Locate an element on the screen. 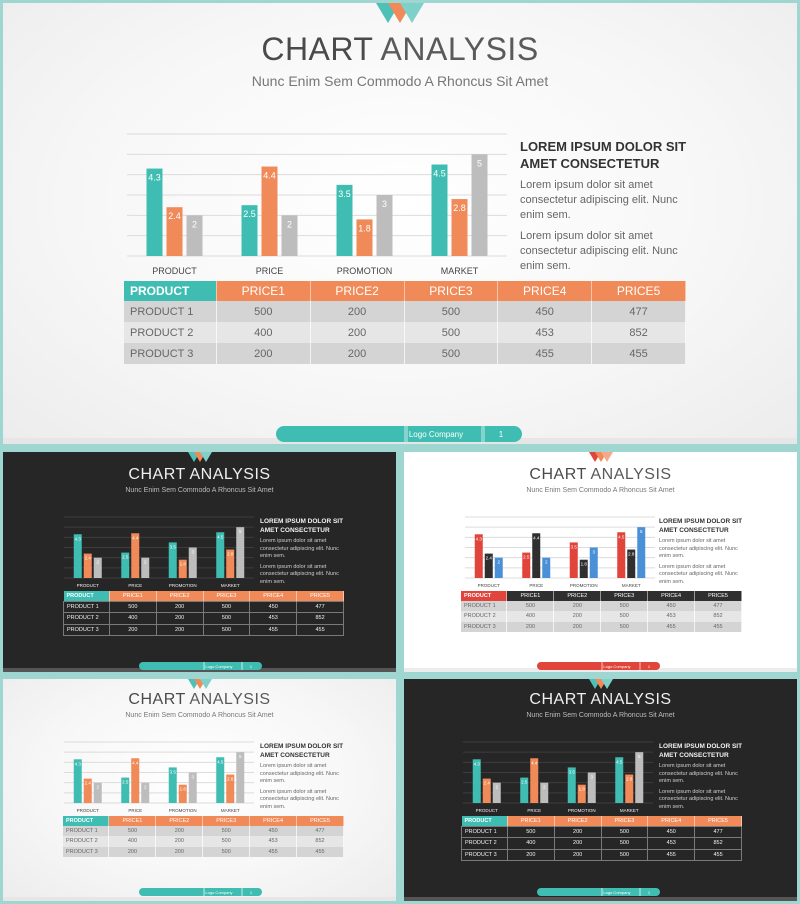 This screenshot has height=904, width=800. bar-value-label: 2.5 is located at coordinates (249, 214).